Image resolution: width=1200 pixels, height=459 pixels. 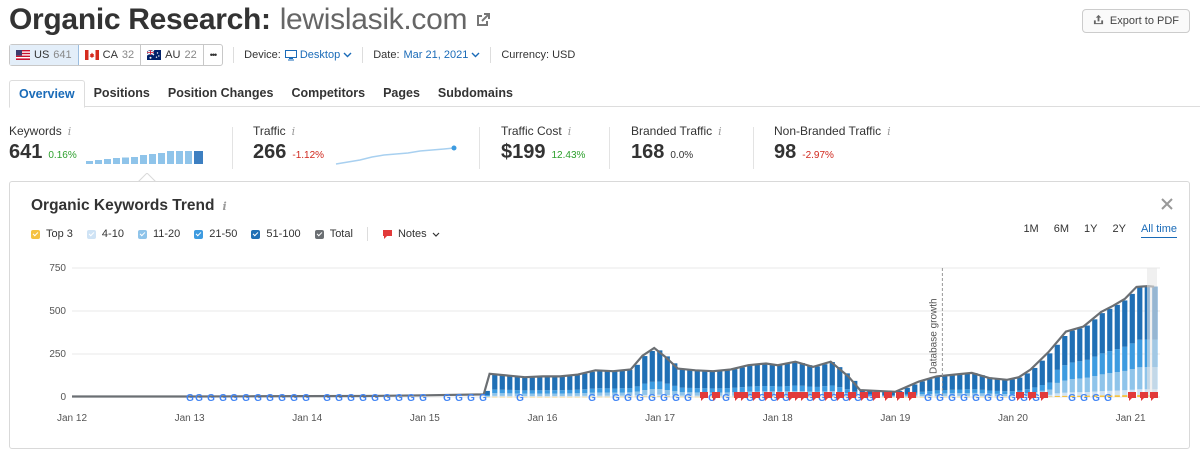 What do you see at coordinates (288, 144) in the screenshot?
I see `metric-traffic: Traffic i 266 -1.12%` at bounding box center [288, 144].